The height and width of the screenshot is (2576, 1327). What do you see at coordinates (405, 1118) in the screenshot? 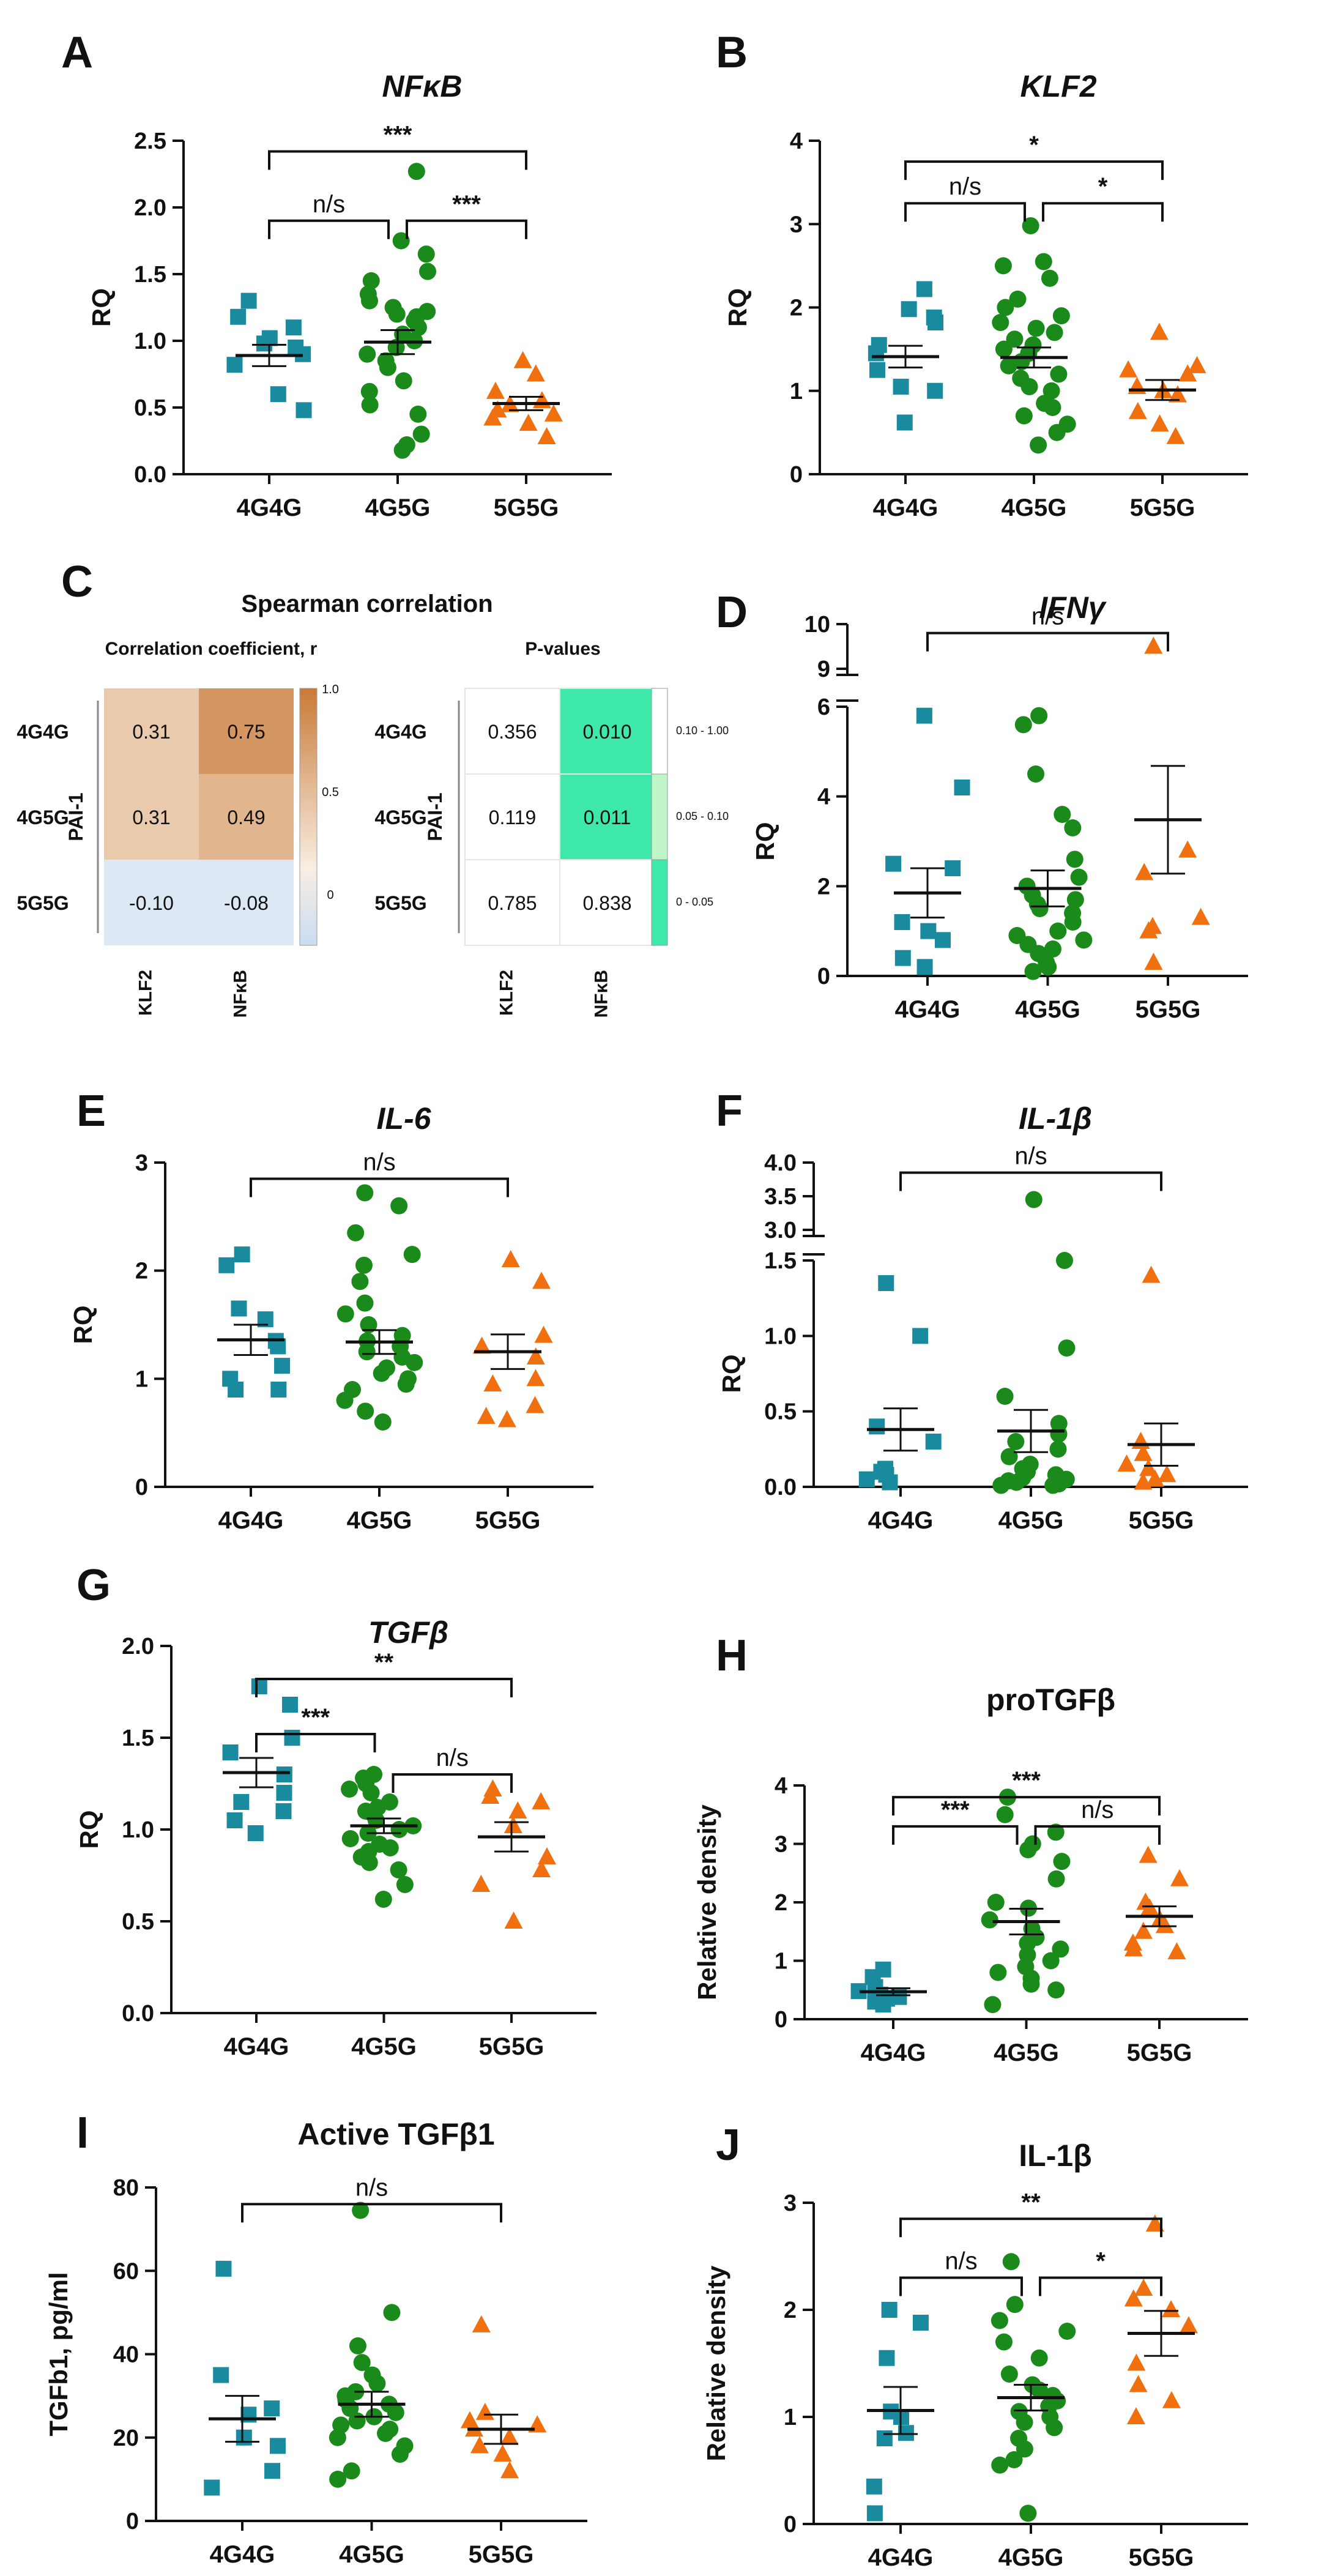
I see `chart-title-E: IL-6` at bounding box center [405, 1118].